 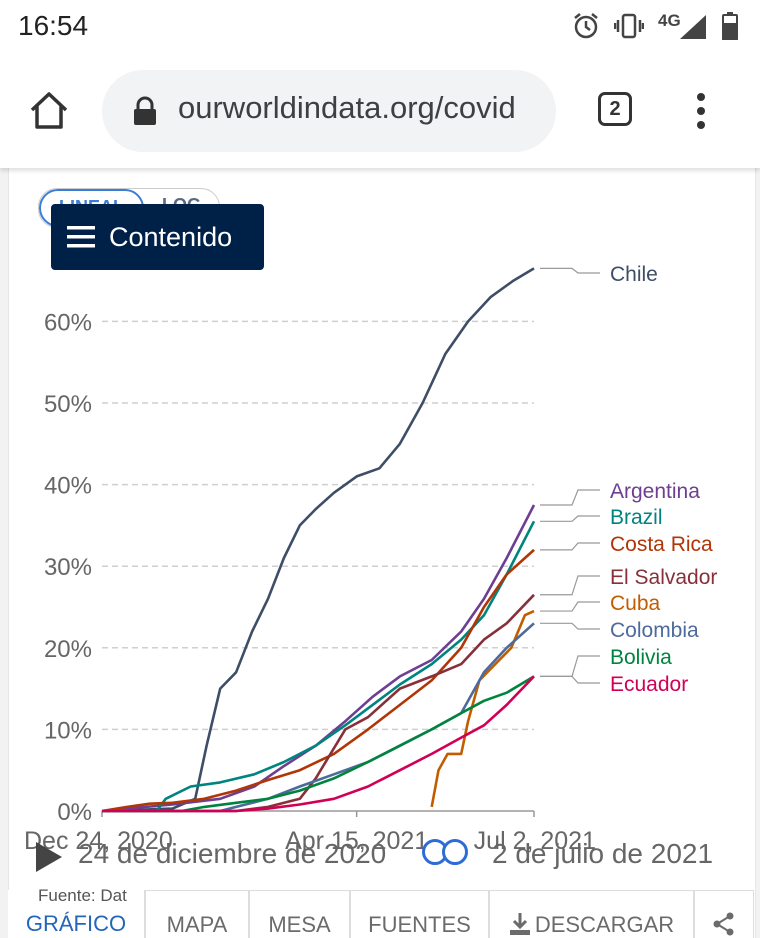 I want to click on x-tick-label: Jul 2, 2021, so click(x=535, y=841).